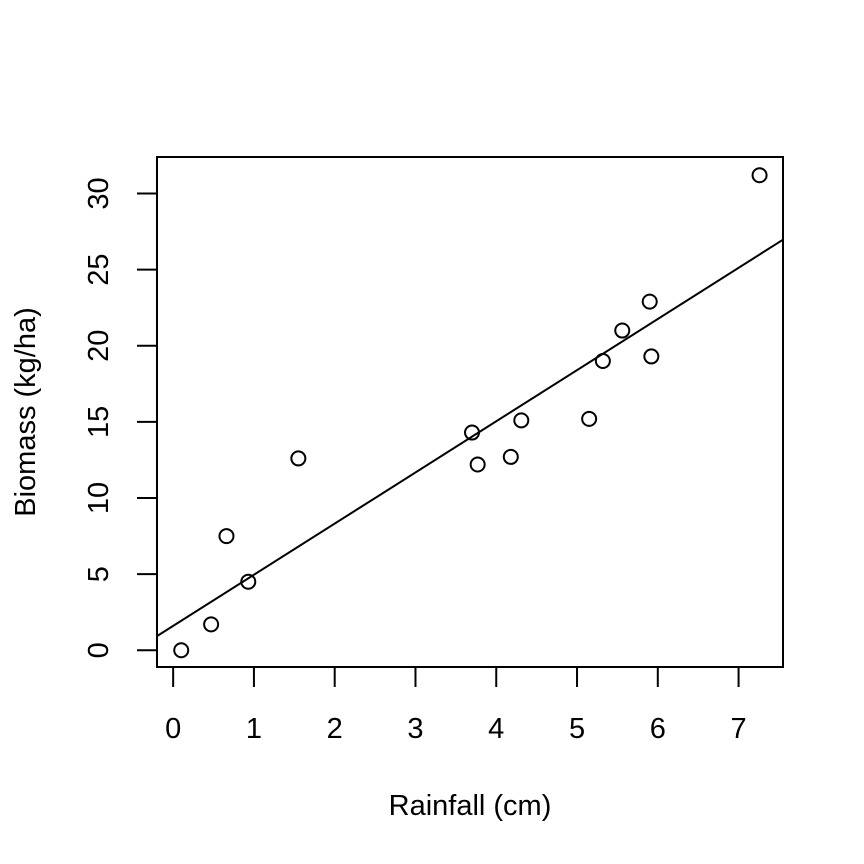 The image size is (864, 864). What do you see at coordinates (120, 417) in the screenshot?
I see `y-axis: 0 5 10 15 20 25 30` at bounding box center [120, 417].